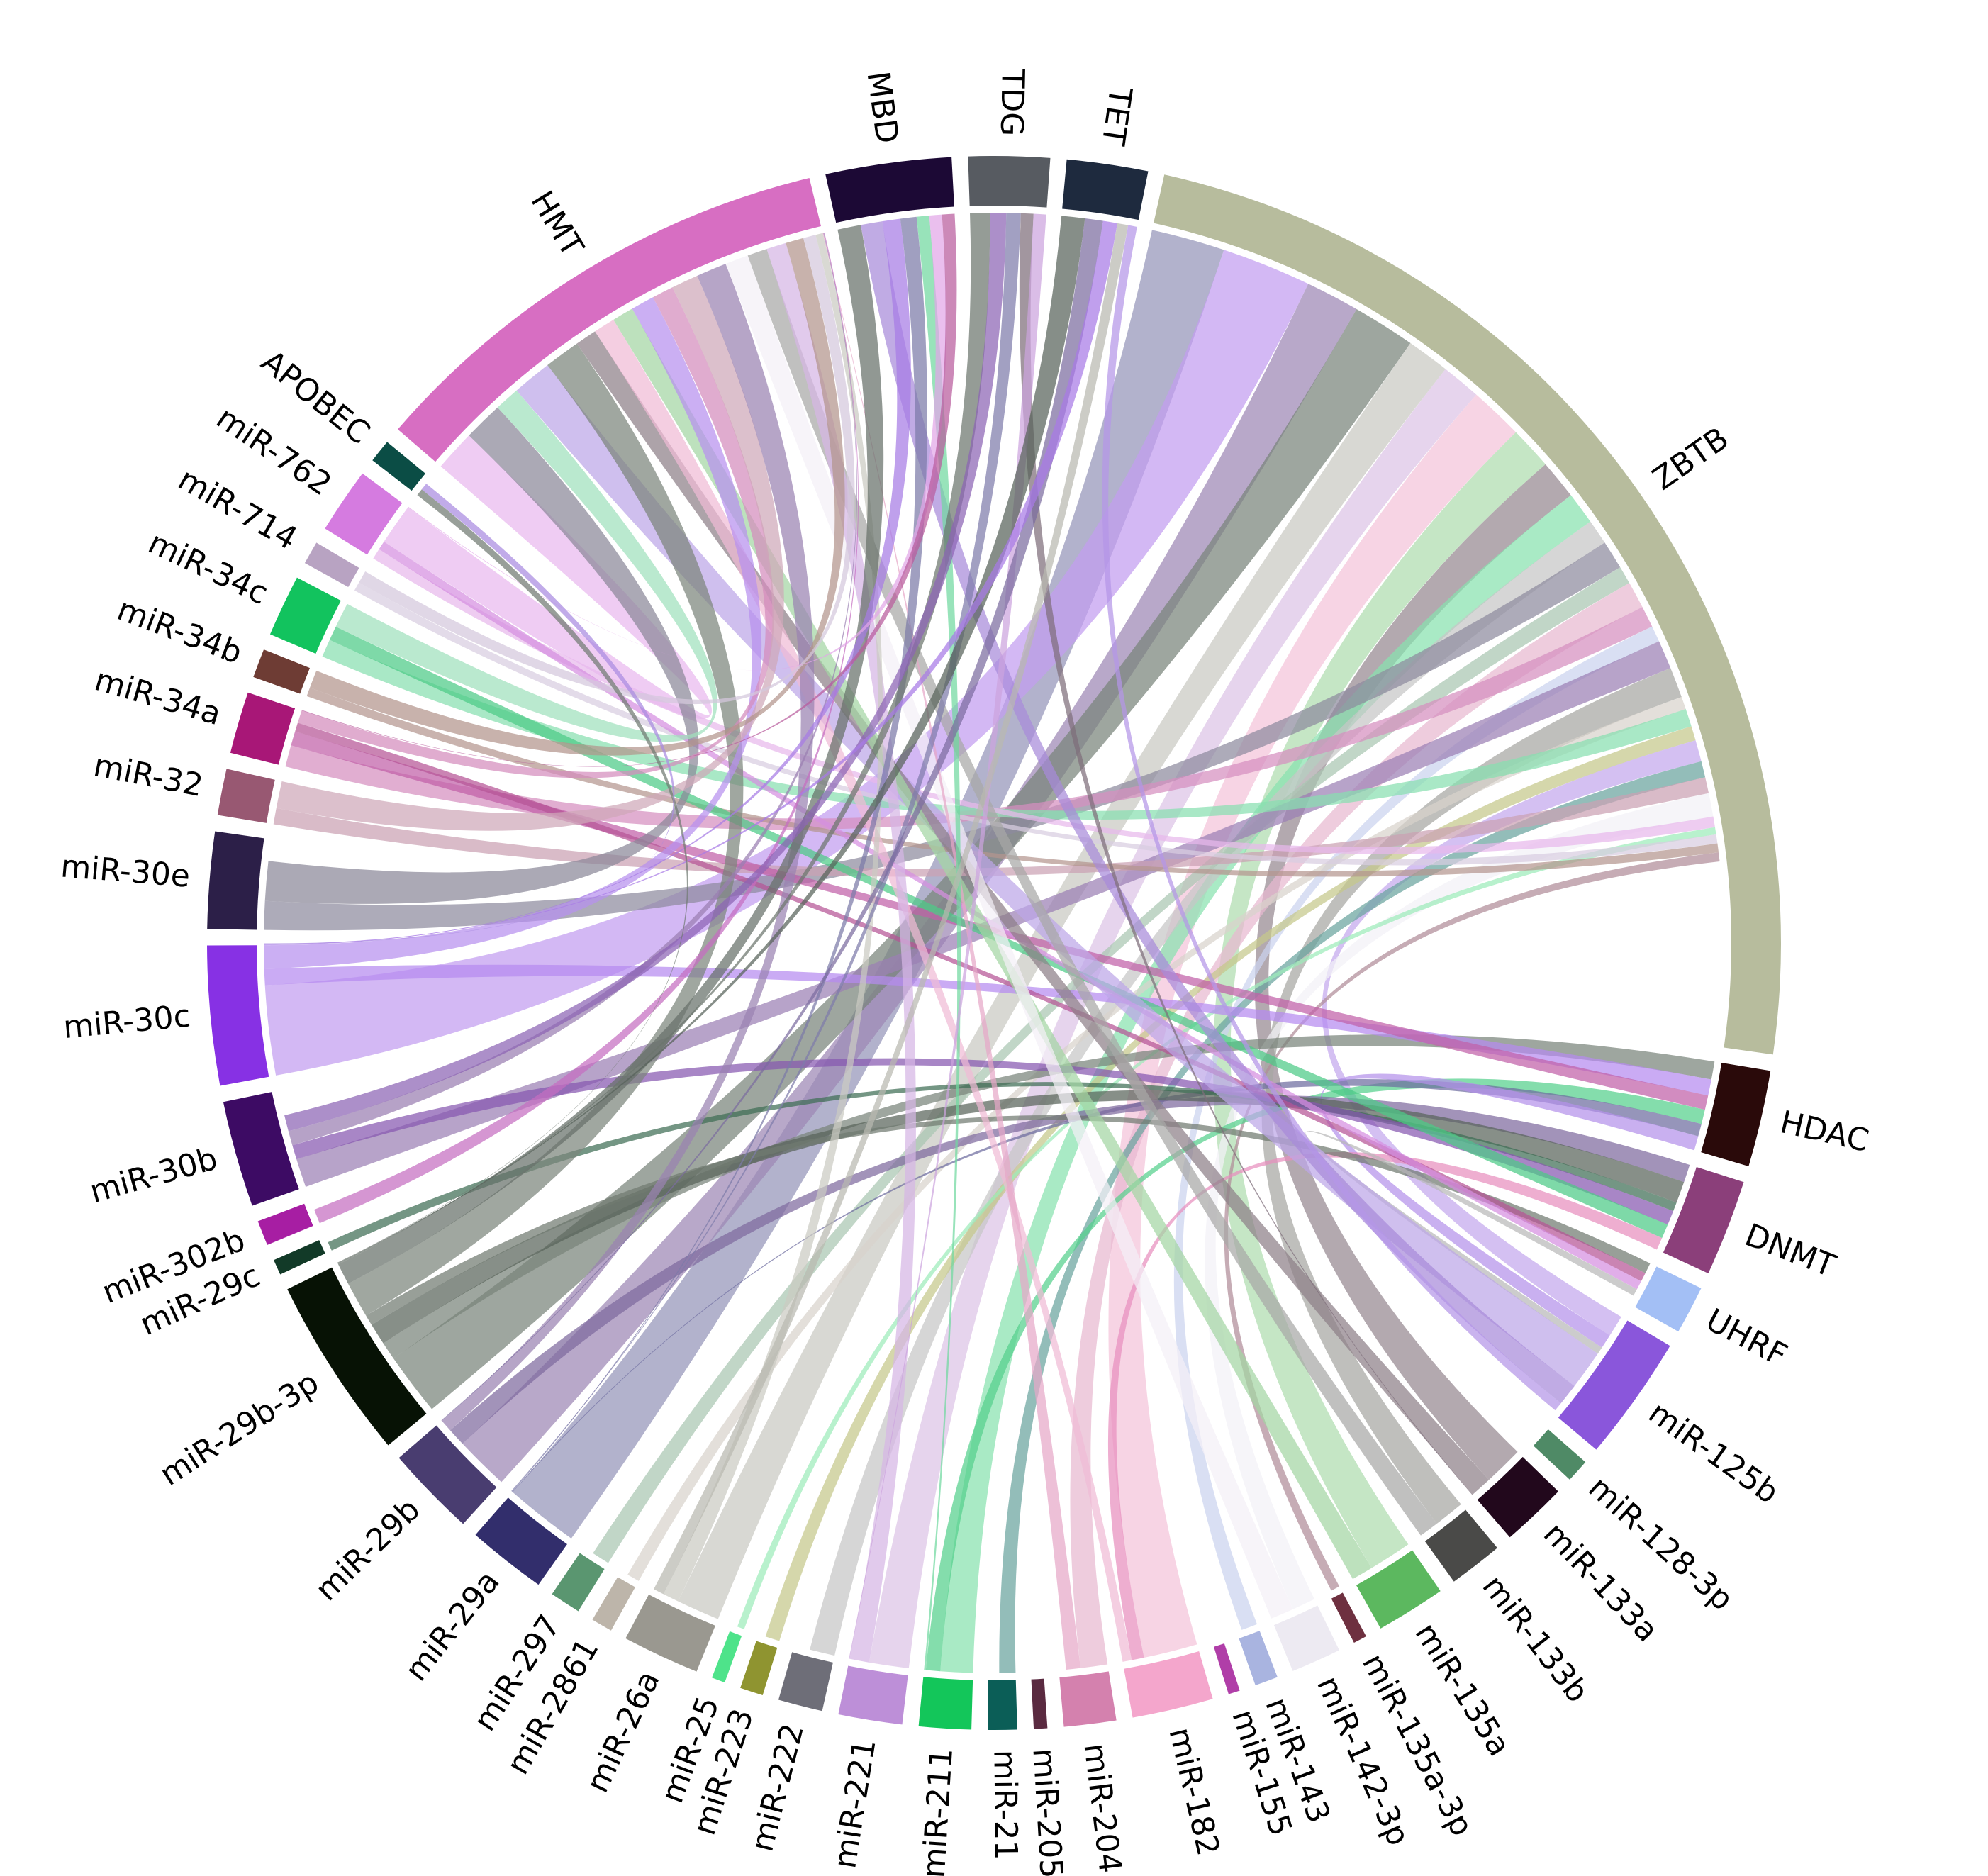 The height and width of the screenshot is (1876, 1988). Describe the element at coordinates (1704, 1220) in the screenshot. I see `sector-arc-dnmt` at that location.